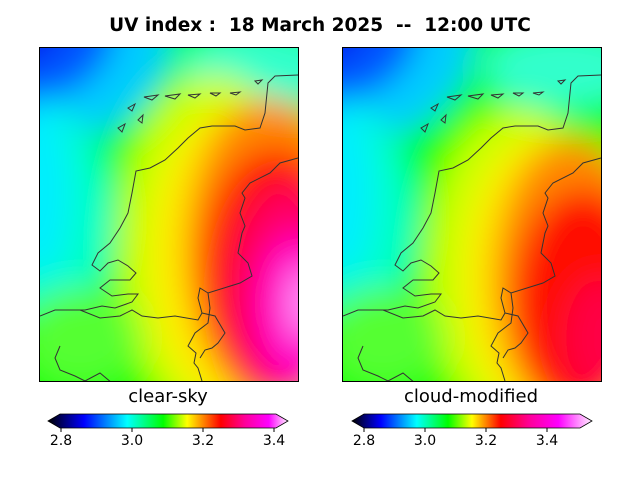 This screenshot has width=640, height=480. I want to click on clear-sky-tick-label: 3.4, so click(274, 441).